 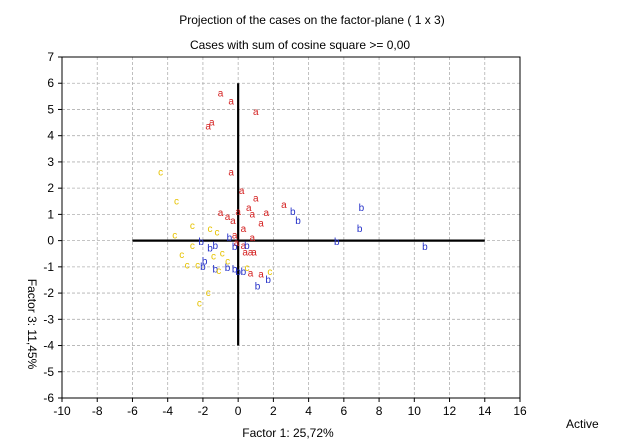 I want to click on x-axis-ticks: -10 -8 -6 -4 -2 0 2 4 6 8 10 12 14 16, so click(x=290, y=408).